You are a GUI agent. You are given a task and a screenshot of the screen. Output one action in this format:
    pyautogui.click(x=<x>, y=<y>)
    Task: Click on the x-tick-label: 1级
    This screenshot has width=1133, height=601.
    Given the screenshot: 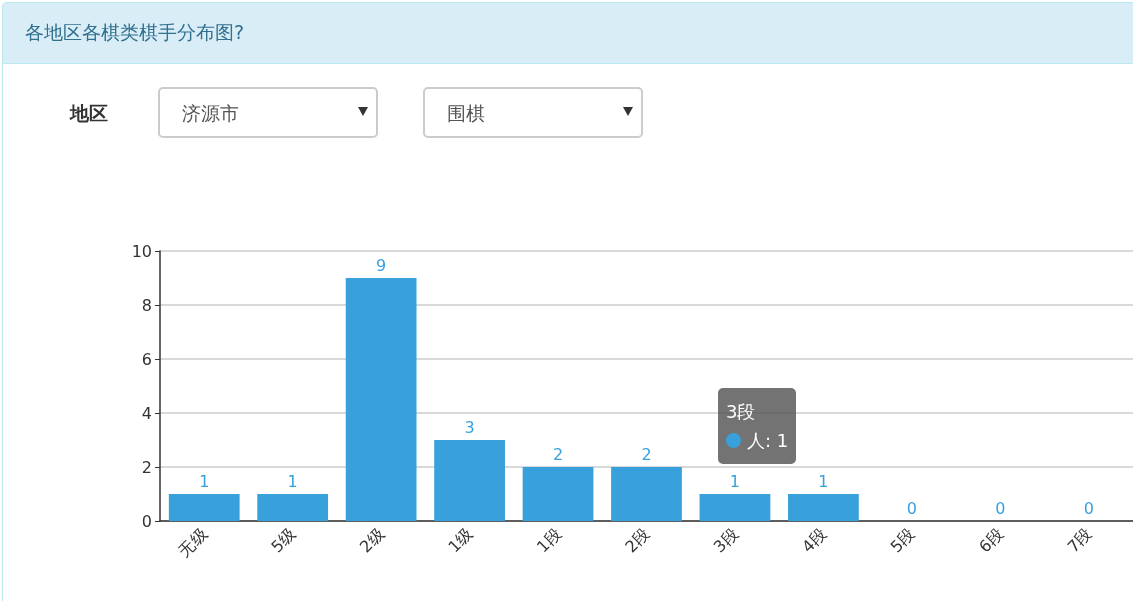 What is the action you would take?
    pyautogui.click(x=460, y=540)
    